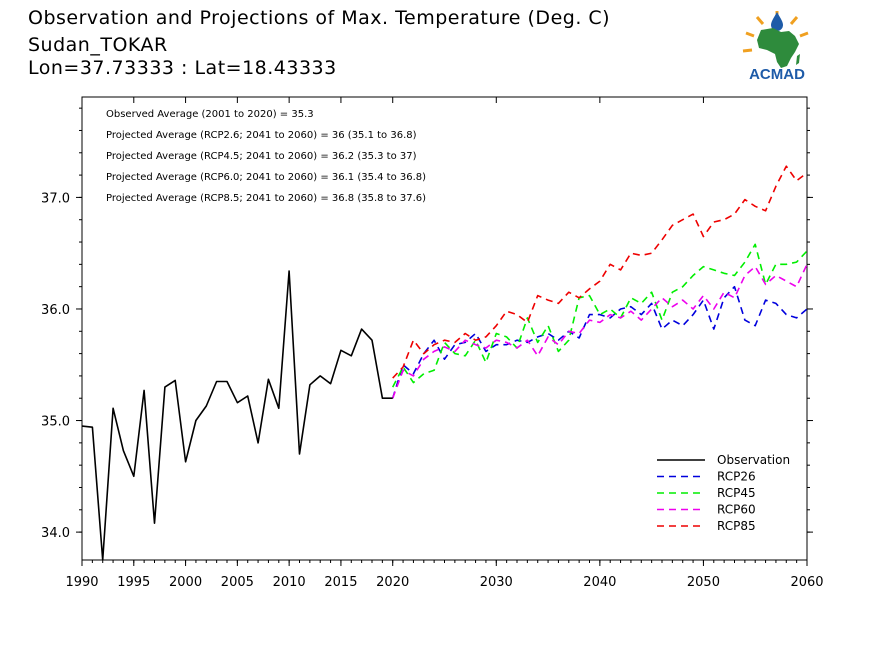  I want to click on series-line-rcp45, so click(599, 315).